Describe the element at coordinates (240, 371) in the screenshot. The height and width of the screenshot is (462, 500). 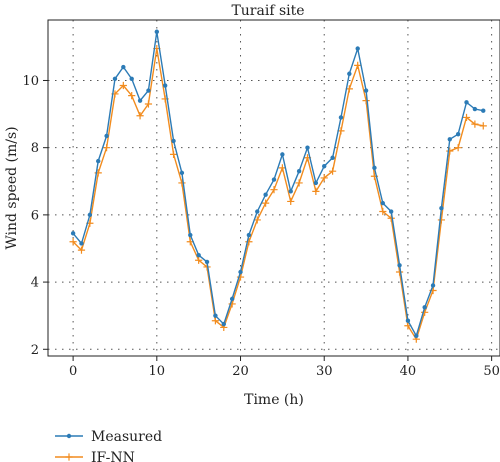
I see `x-tick-label: 20` at that location.